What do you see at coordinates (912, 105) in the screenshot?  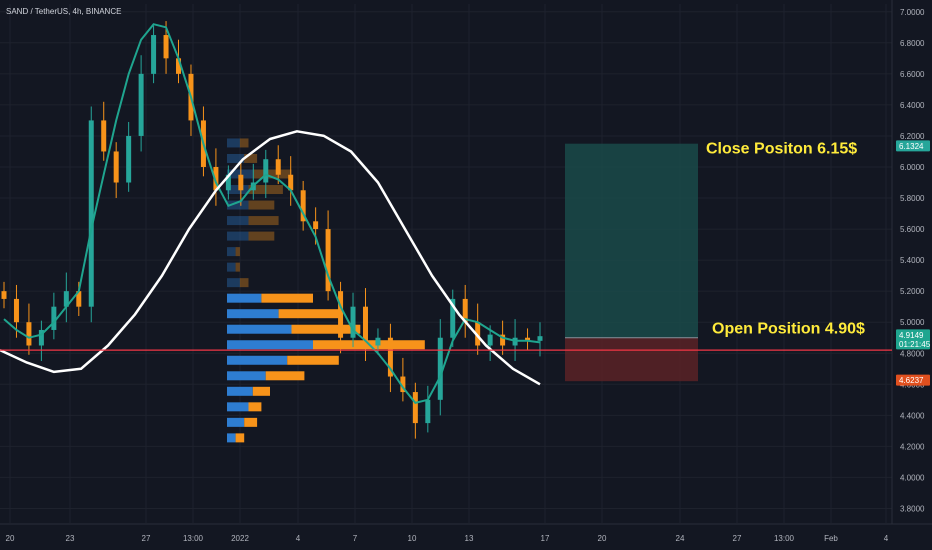 I see `y-tick-label: 6.4000` at bounding box center [912, 105].